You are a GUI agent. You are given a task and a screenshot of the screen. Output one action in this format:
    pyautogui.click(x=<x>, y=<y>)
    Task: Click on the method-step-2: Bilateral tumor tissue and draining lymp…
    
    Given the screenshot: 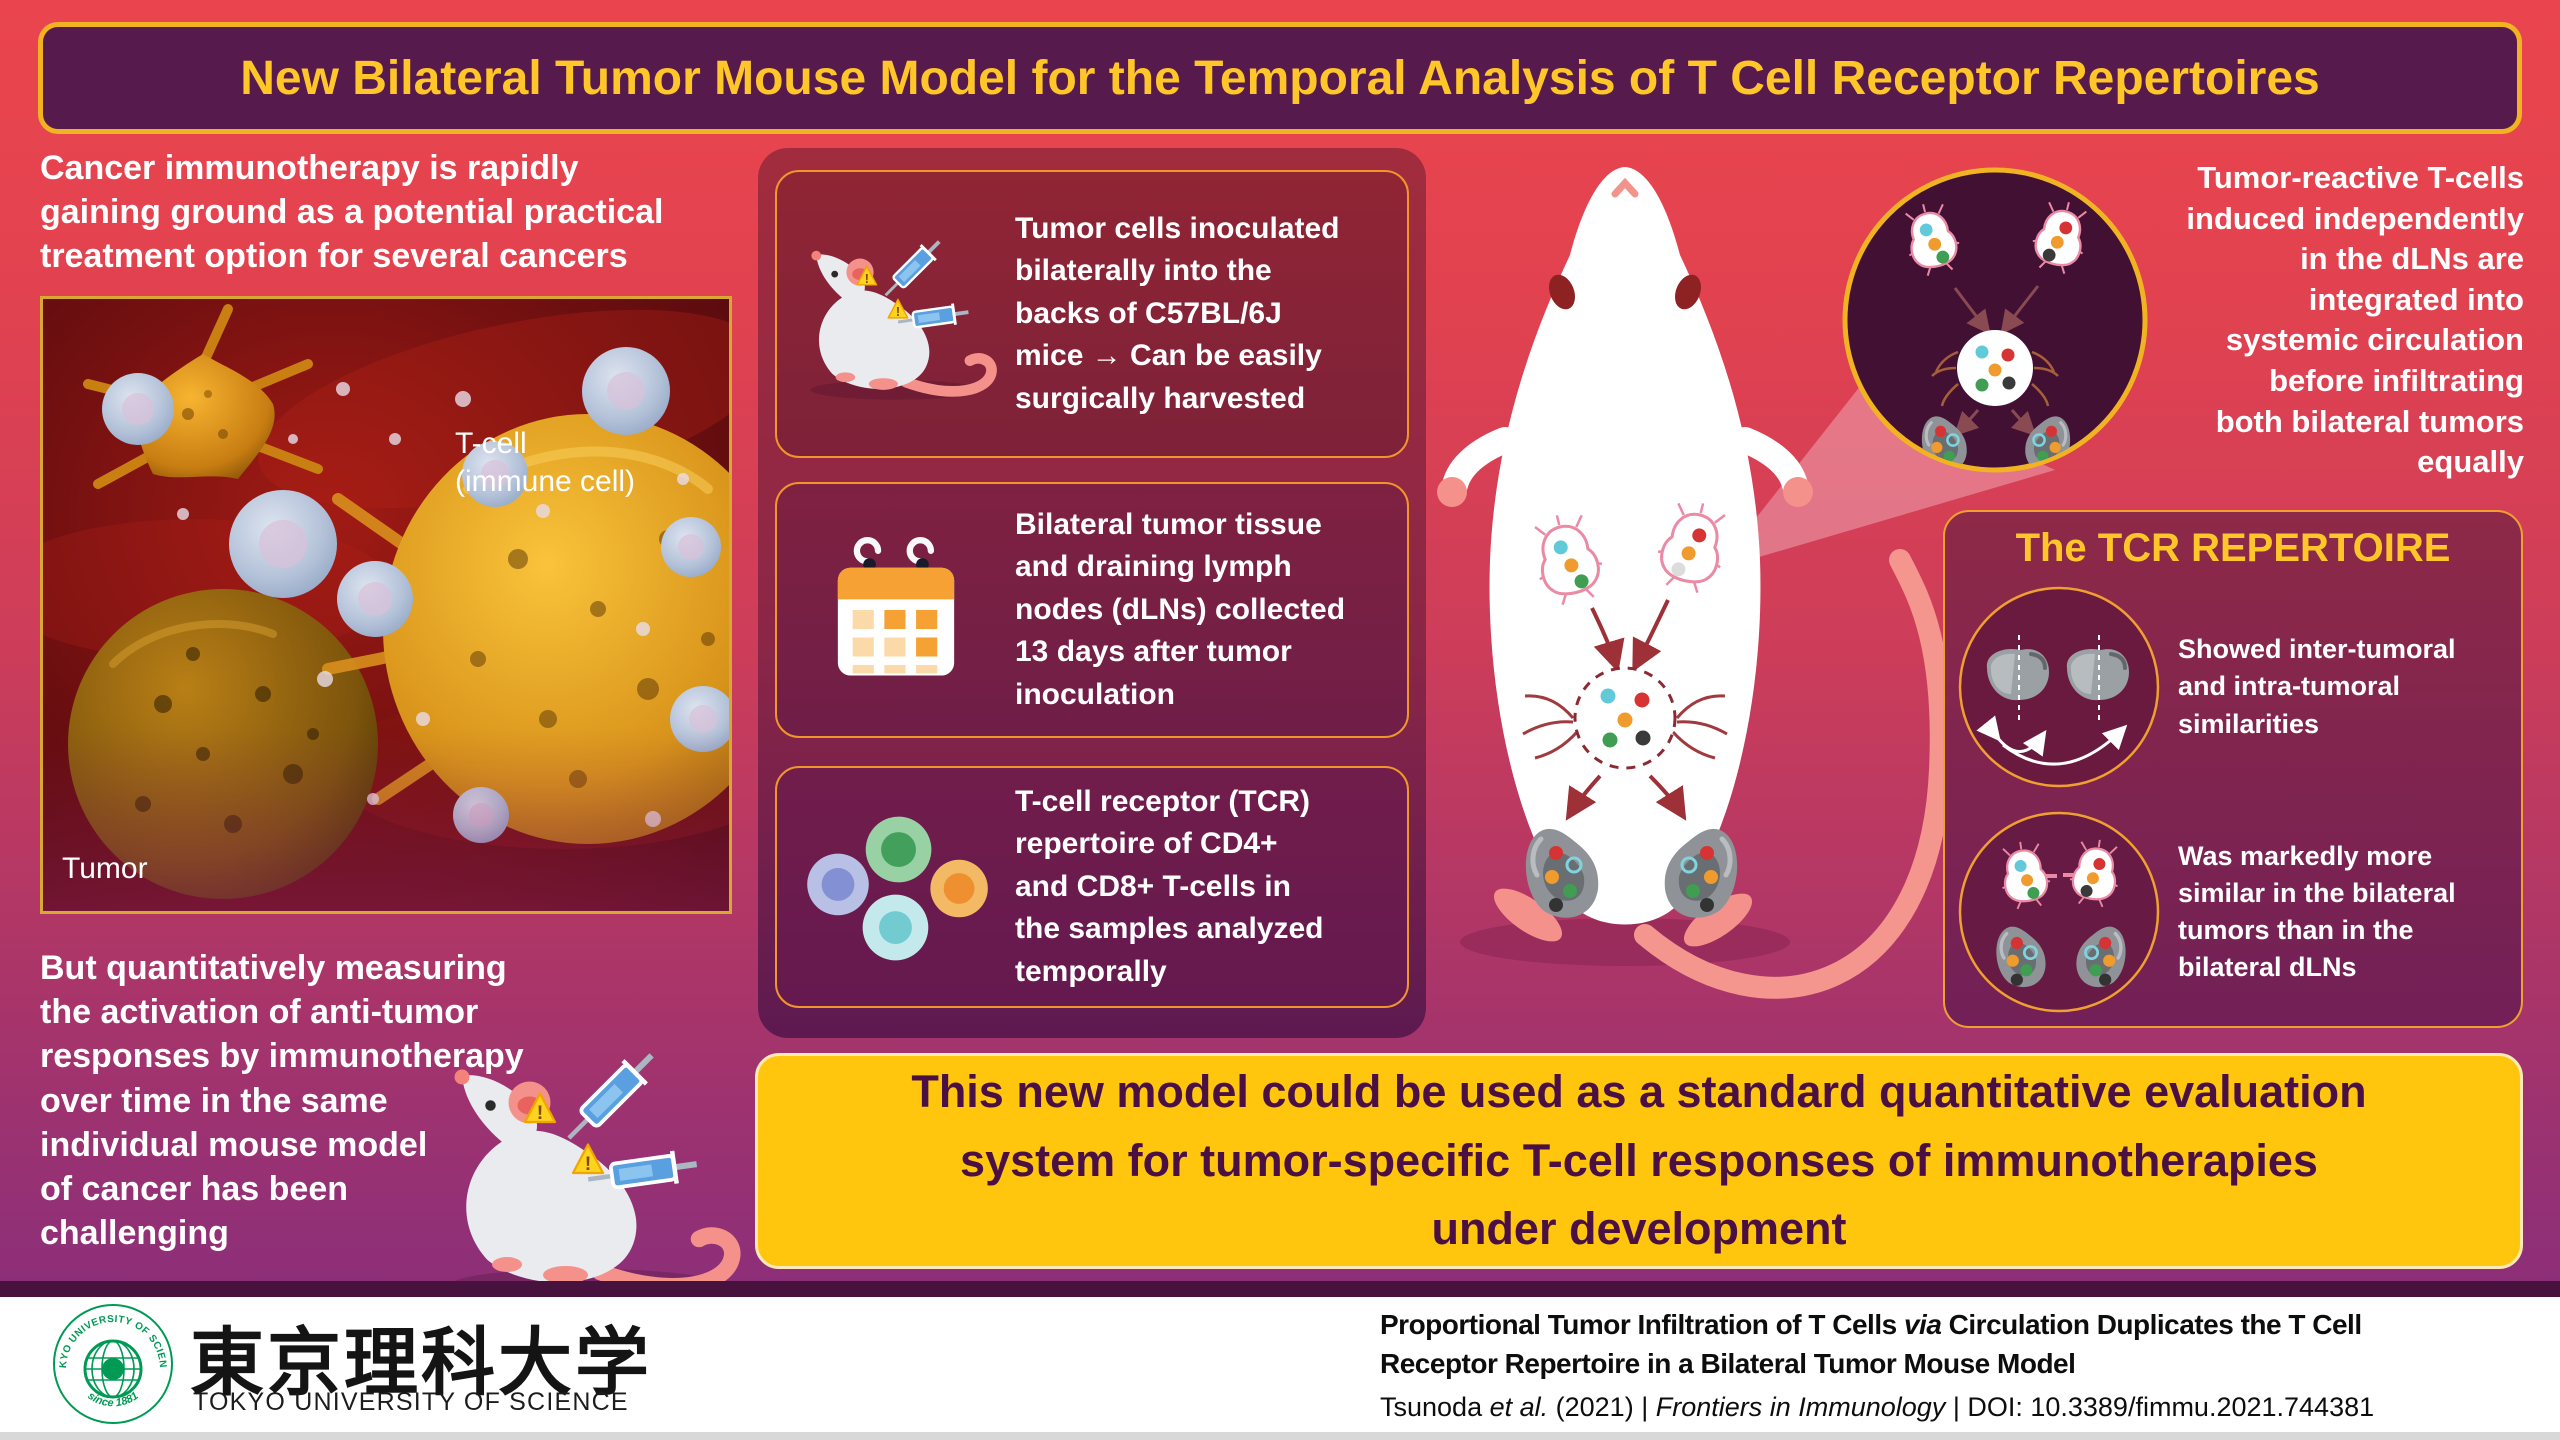 What is the action you would take?
    pyautogui.click(x=1092, y=610)
    